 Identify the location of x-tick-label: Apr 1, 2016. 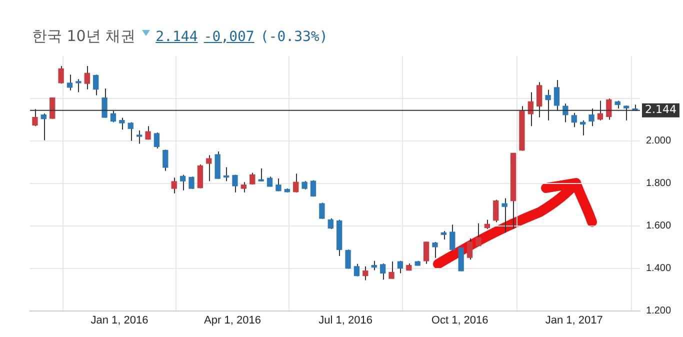
(232, 320).